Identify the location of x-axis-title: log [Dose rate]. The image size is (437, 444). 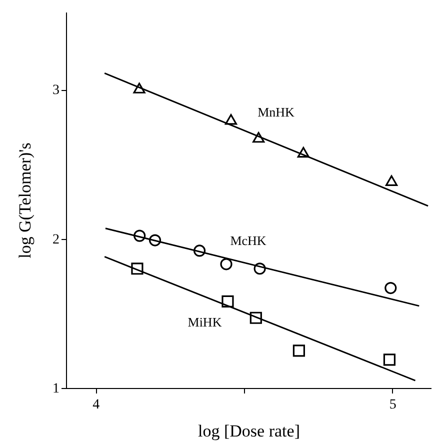
(249, 431).